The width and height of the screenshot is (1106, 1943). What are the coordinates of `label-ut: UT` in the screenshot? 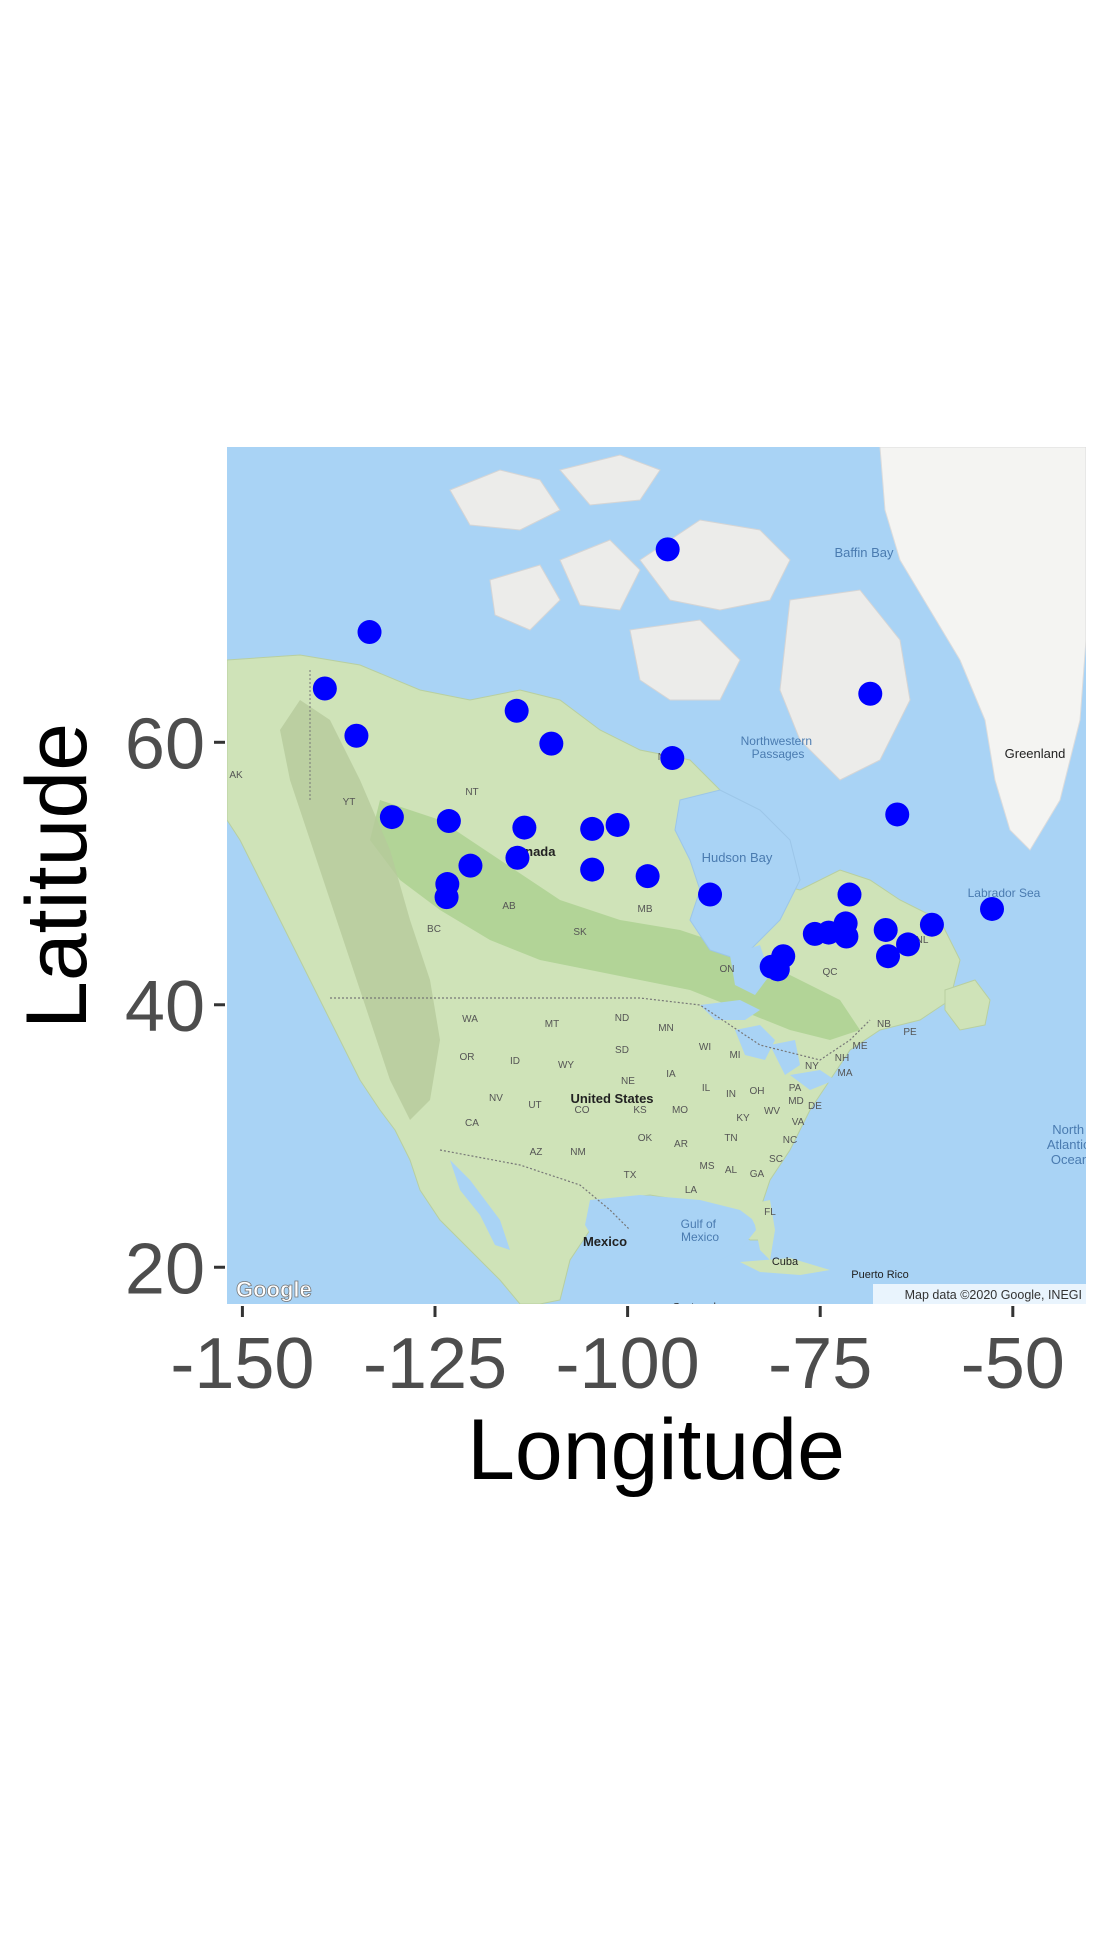 It's located at (534, 1105).